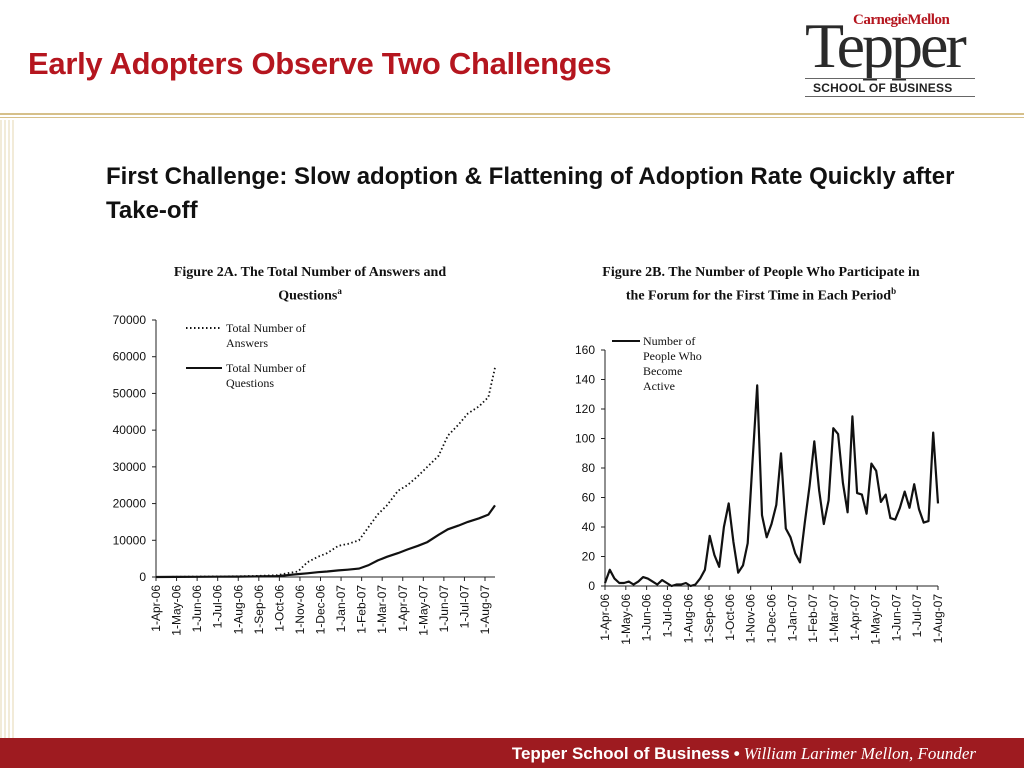 The image size is (1024, 768). Describe the element at coordinates (279, 608) in the screenshot. I see `figure-2a-x-tick-label: 1-Oct-06` at that location.